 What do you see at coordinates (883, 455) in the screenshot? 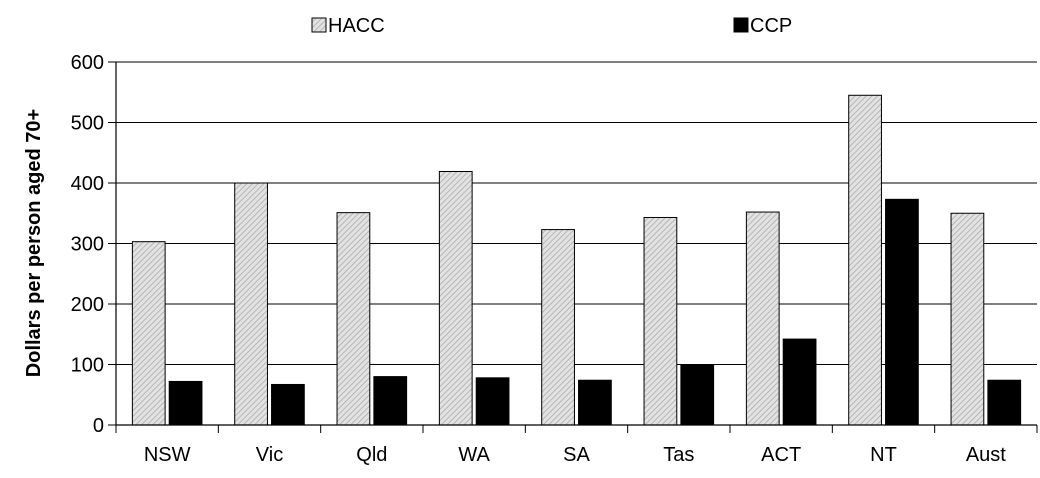
I see `x-tick-label: NT` at bounding box center [883, 455].